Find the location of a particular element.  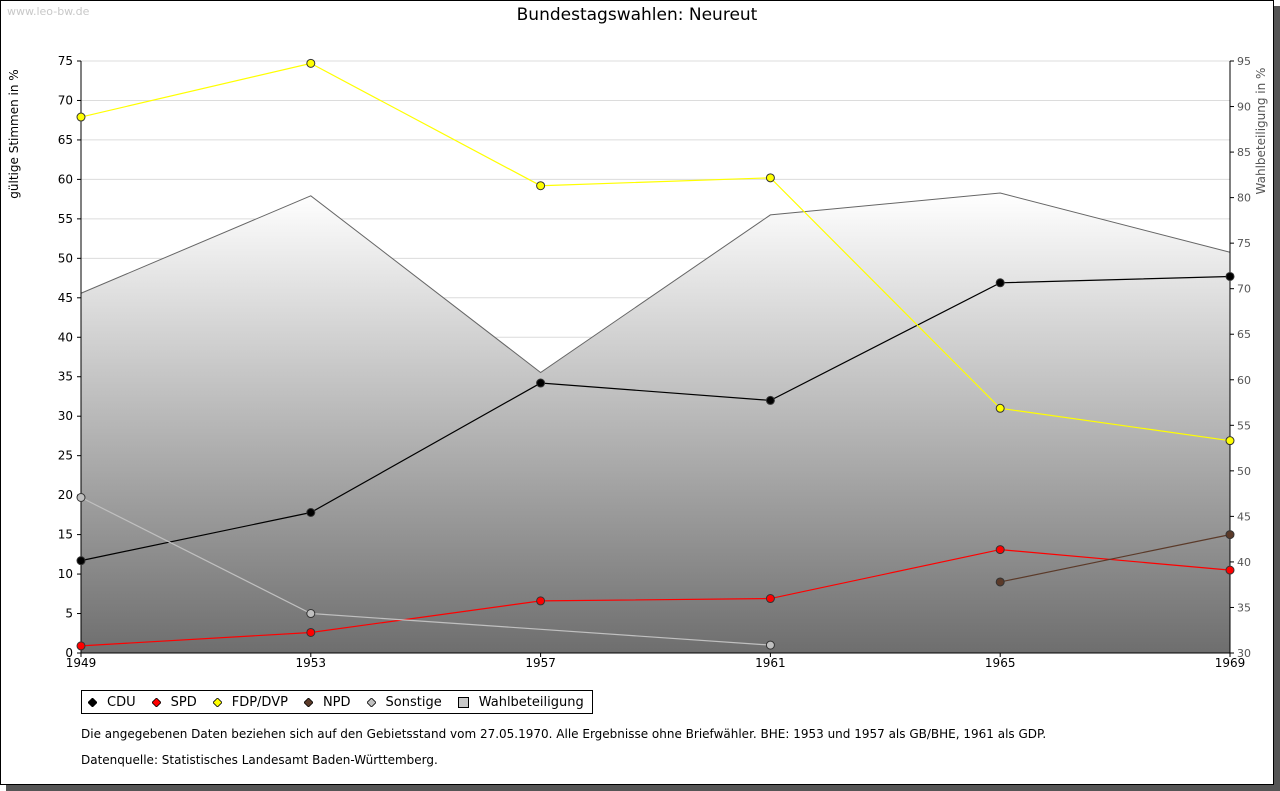

y2-tick-label: 75 is located at coordinates (1244, 243).